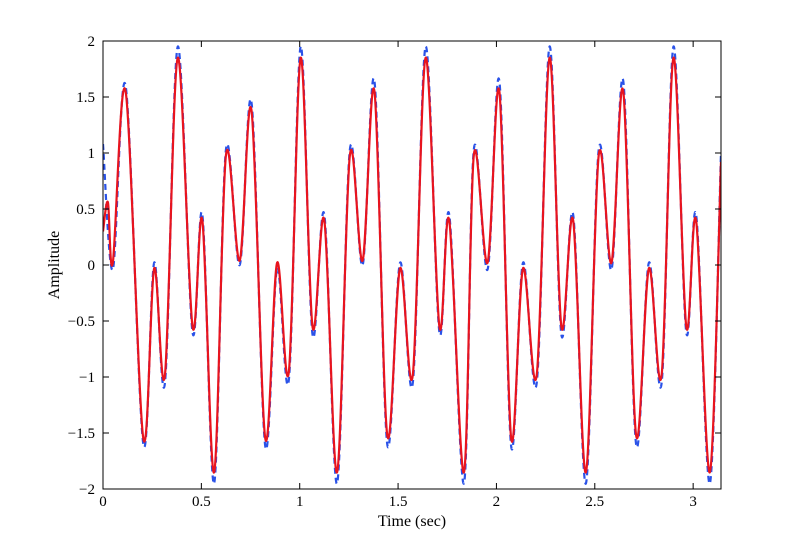 The image size is (797, 550). I want to click on y-tick-label: 2, so click(92, 42).